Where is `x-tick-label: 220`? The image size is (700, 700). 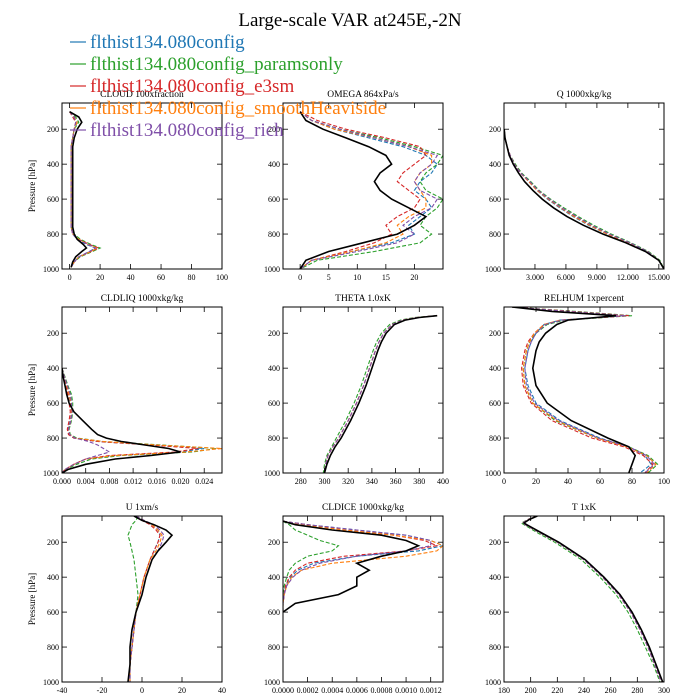 x-tick-label: 220 is located at coordinates (557, 690).